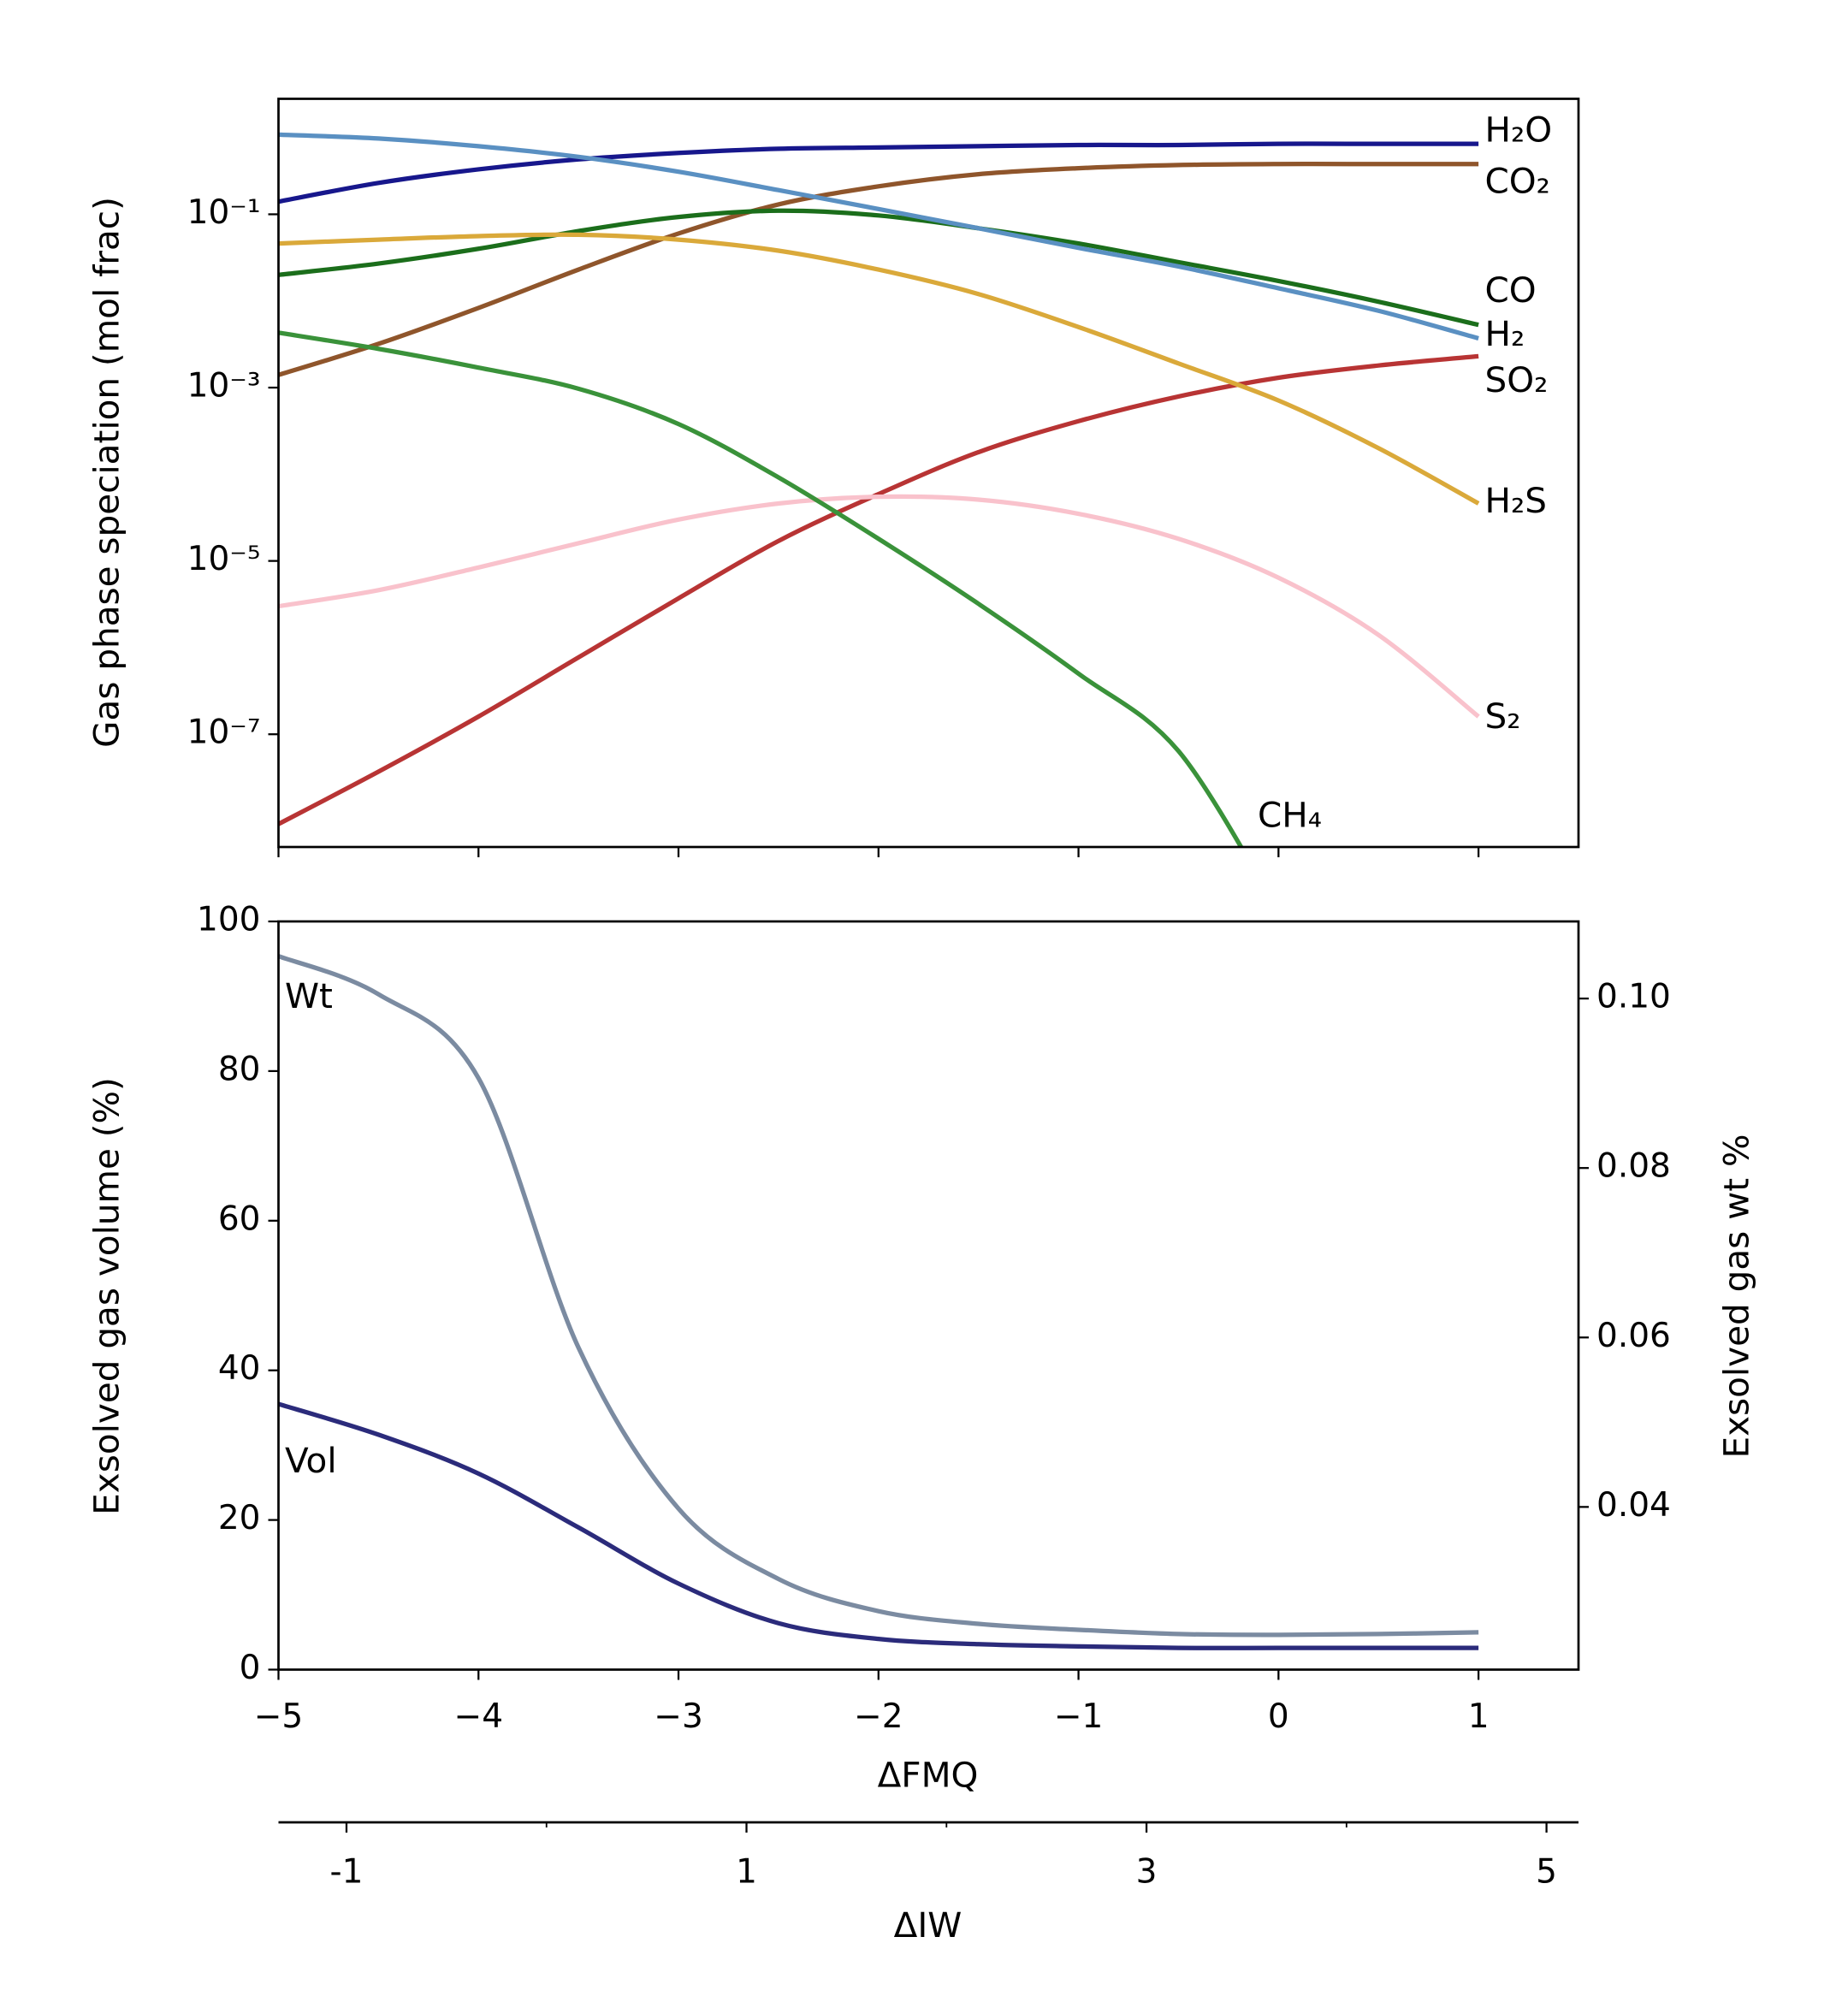 This screenshot has height=2002, width=1848. Describe the element at coordinates (1079, 1716) in the screenshot. I see `x-tick-label: −1` at that location.